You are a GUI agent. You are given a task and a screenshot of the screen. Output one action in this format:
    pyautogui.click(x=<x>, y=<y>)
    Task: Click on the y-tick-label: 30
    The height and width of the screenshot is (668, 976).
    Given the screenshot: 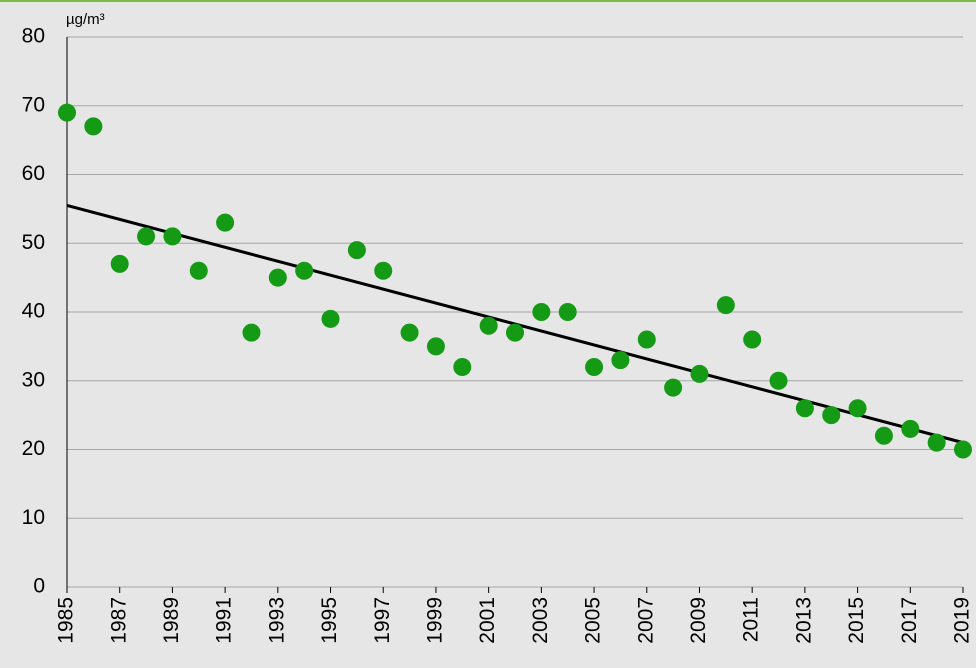 What is the action you would take?
    pyautogui.click(x=33, y=379)
    